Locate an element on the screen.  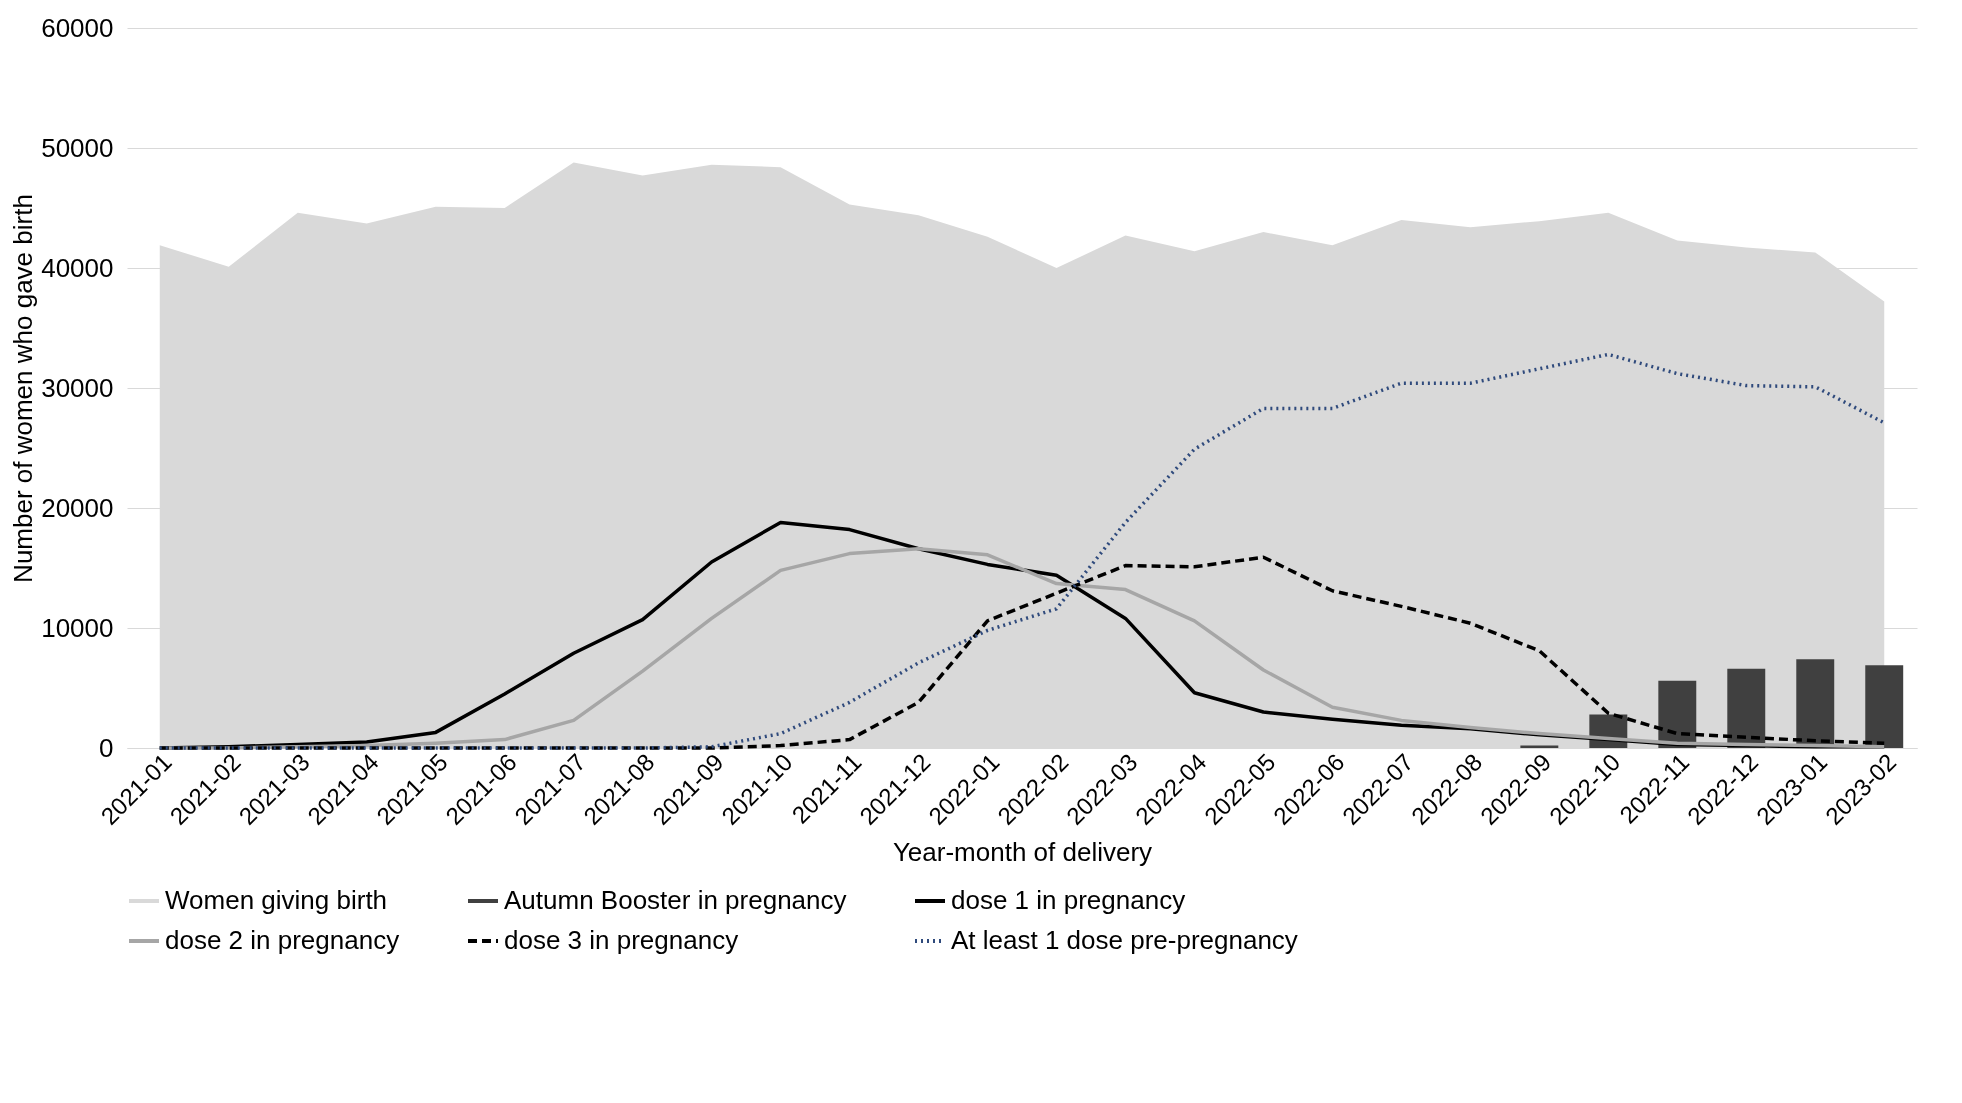
y-axis-title: Number of women who gave birth is located at coordinates (23, 388).